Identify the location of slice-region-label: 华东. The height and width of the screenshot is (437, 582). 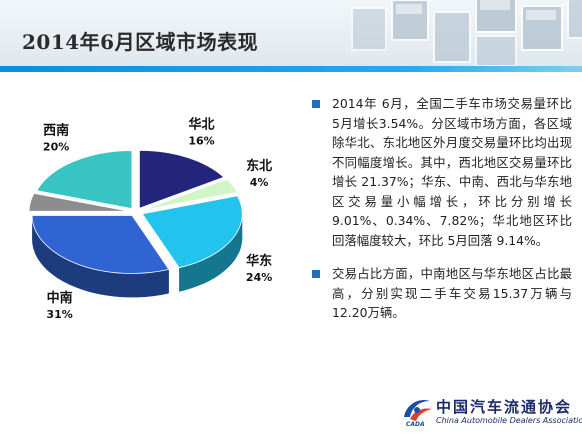
(259, 261).